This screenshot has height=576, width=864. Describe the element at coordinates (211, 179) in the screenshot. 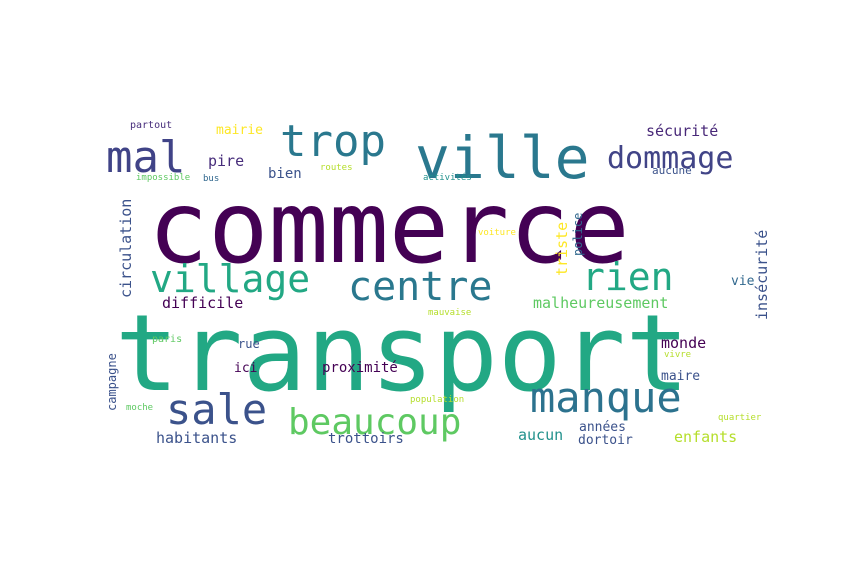

I see `word-bus: bus` at that location.